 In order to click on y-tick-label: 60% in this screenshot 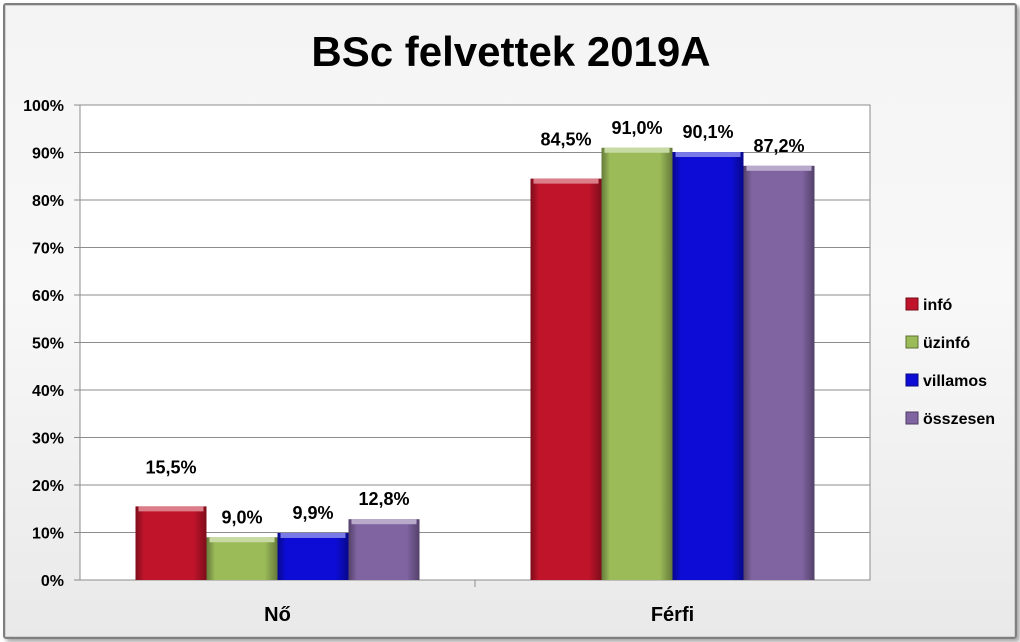, I will do `click(48, 296)`.